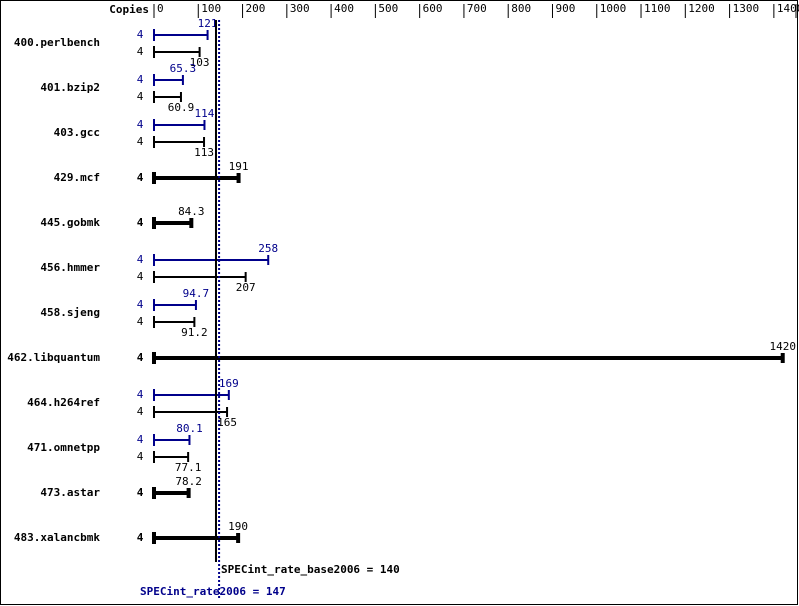 The width and height of the screenshot is (799, 606). What do you see at coordinates (208, 23) in the screenshot?
I see `value-label: 121` at bounding box center [208, 23].